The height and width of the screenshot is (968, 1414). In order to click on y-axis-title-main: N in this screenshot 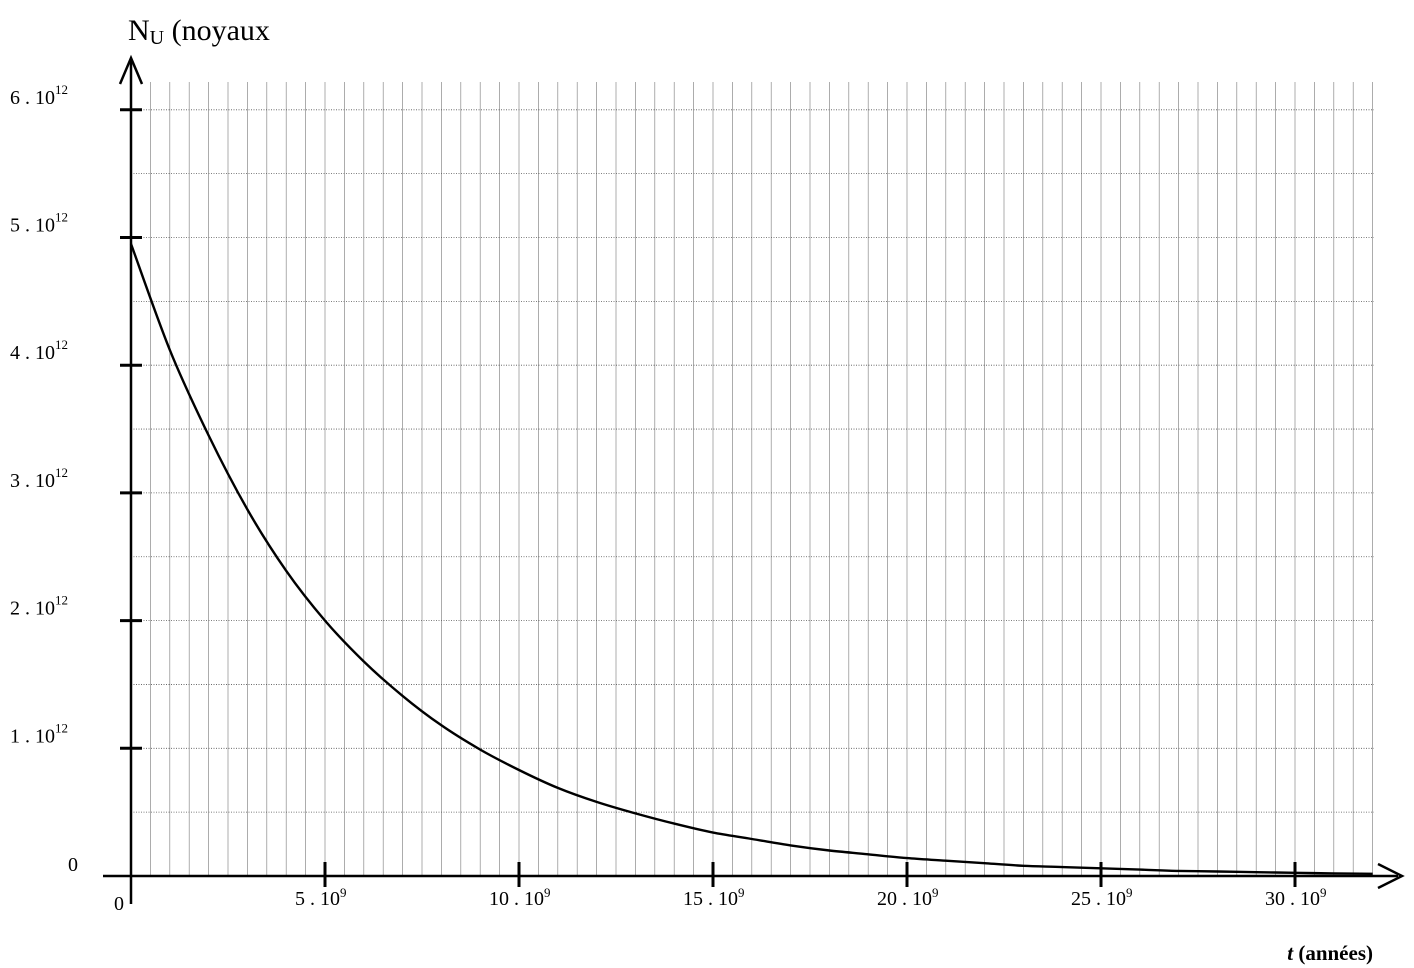, I will do `click(139, 30)`.